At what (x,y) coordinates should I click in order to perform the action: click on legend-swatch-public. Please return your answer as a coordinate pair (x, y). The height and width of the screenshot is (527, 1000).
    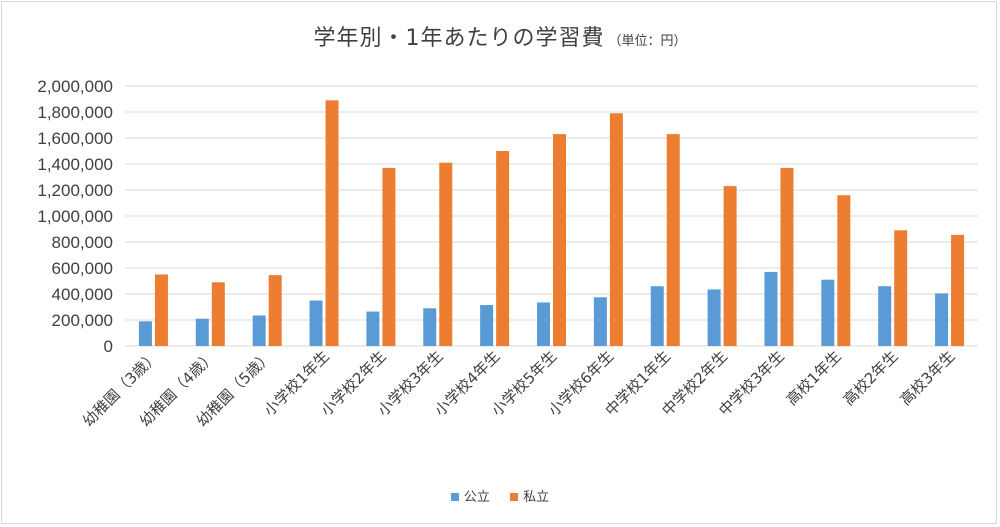
    Looking at the image, I should click on (454, 497).